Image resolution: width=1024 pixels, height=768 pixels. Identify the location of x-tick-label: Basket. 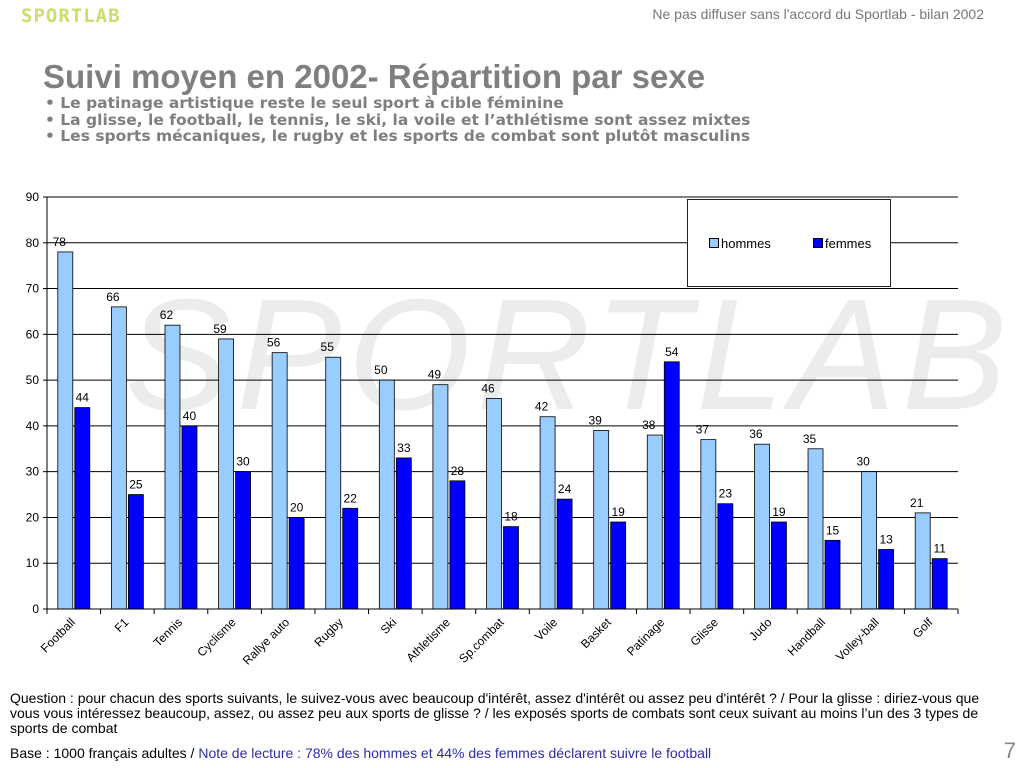
(596, 633).